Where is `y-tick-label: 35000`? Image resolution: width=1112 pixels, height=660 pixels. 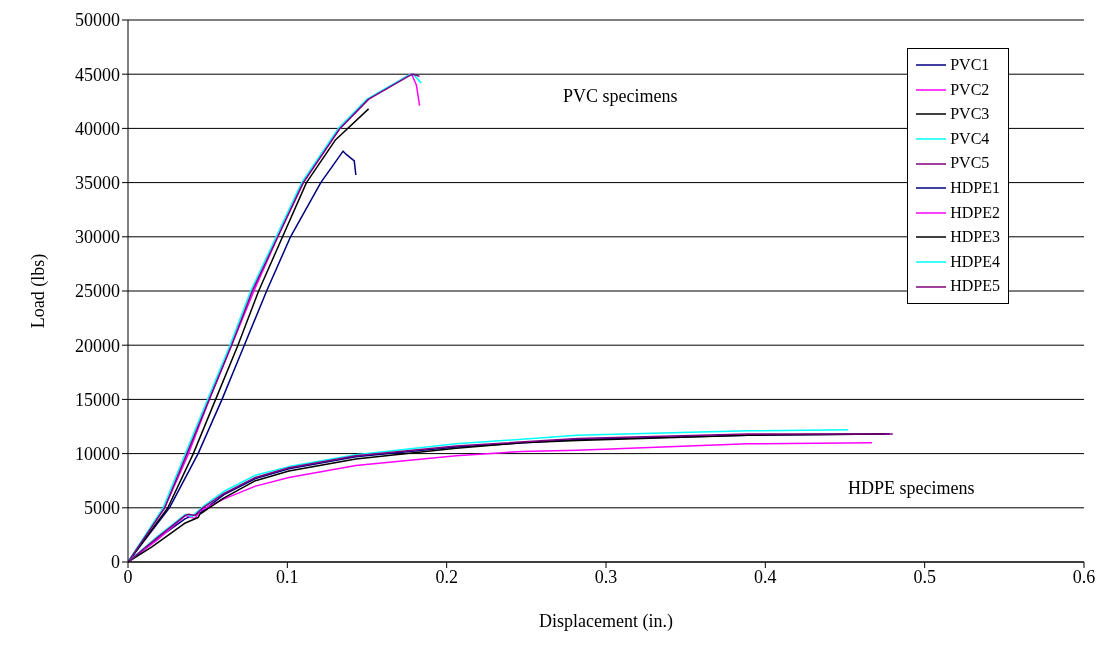 y-tick-label: 35000 is located at coordinates (97, 182).